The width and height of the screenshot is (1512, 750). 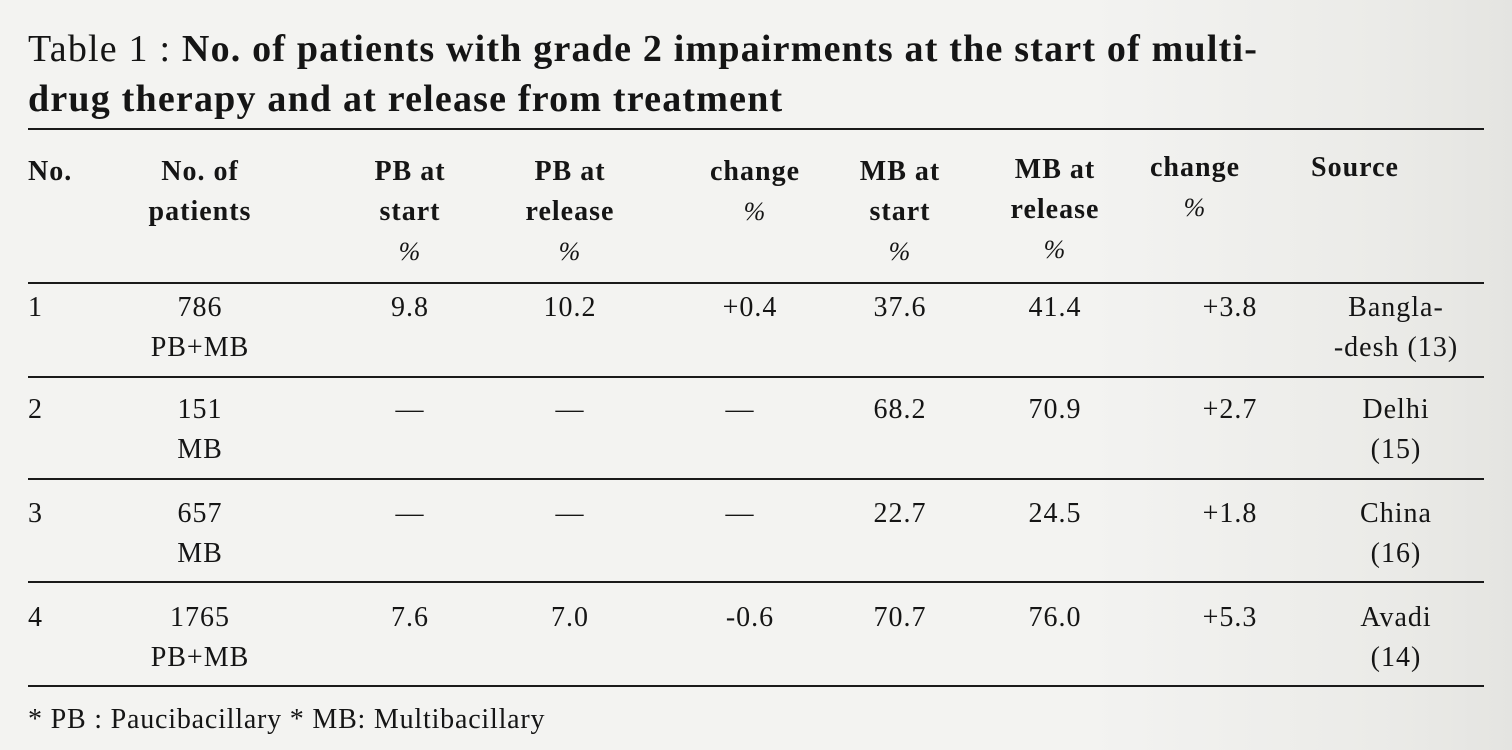 What do you see at coordinates (1055, 409) in the screenshot?
I see `row2-mb-release: 70.9` at bounding box center [1055, 409].